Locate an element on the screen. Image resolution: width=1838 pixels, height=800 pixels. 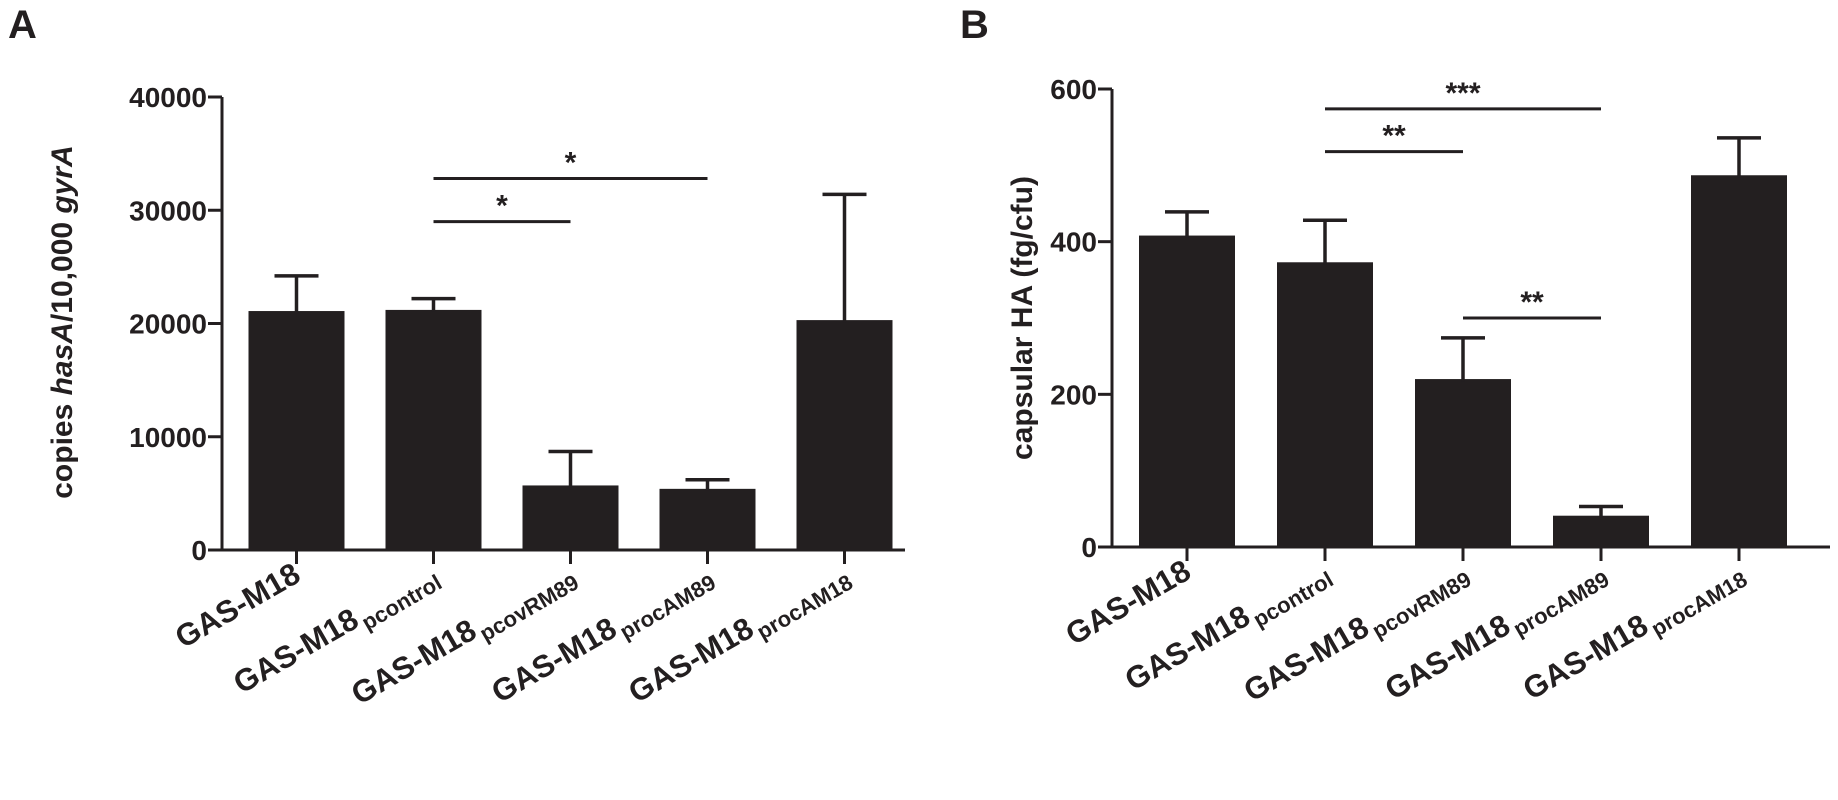
significance-label: *** is located at coordinates (1462, 93).